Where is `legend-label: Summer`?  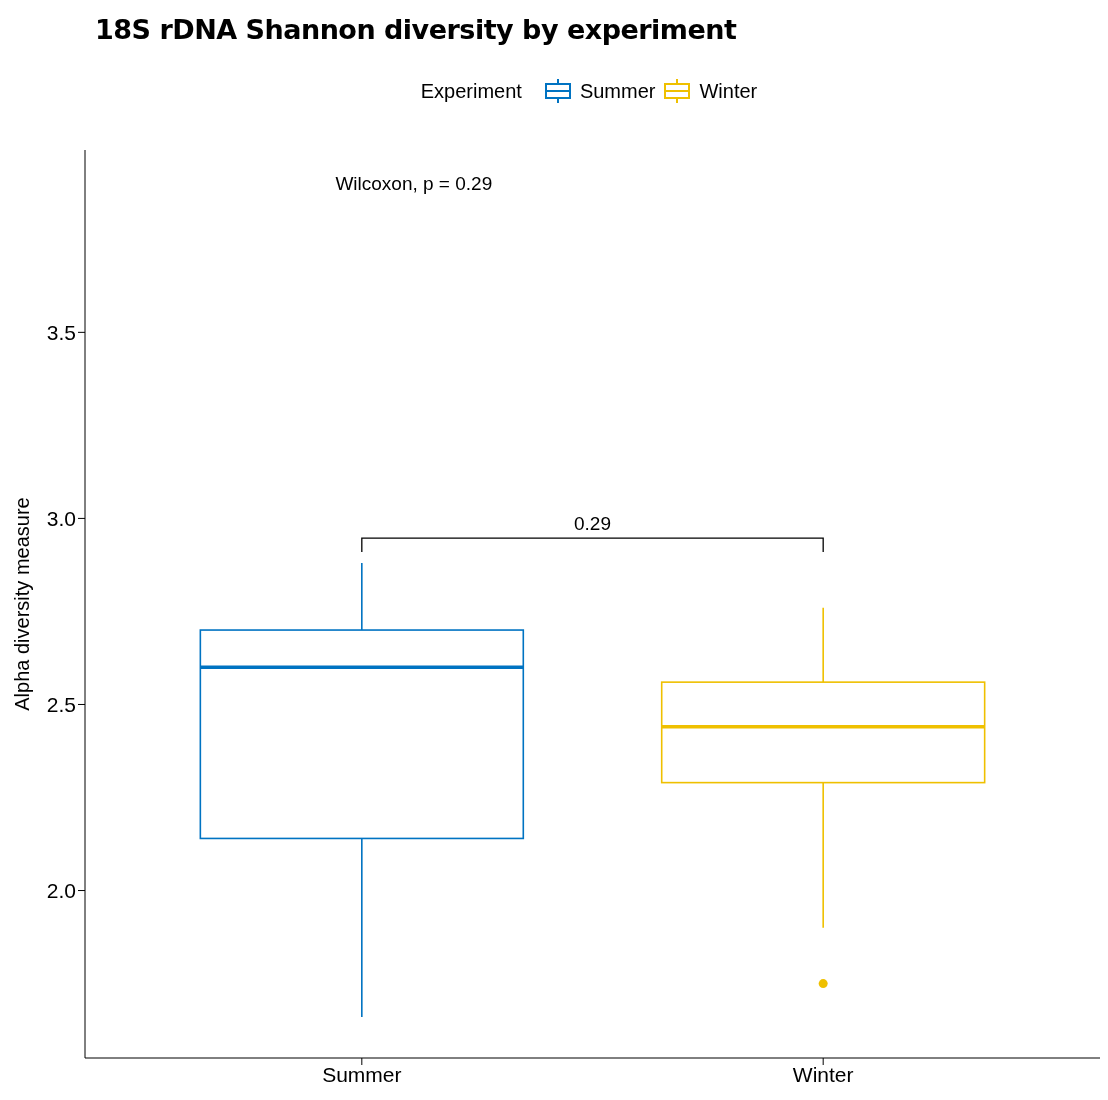
legend-label: Summer is located at coordinates (617, 91).